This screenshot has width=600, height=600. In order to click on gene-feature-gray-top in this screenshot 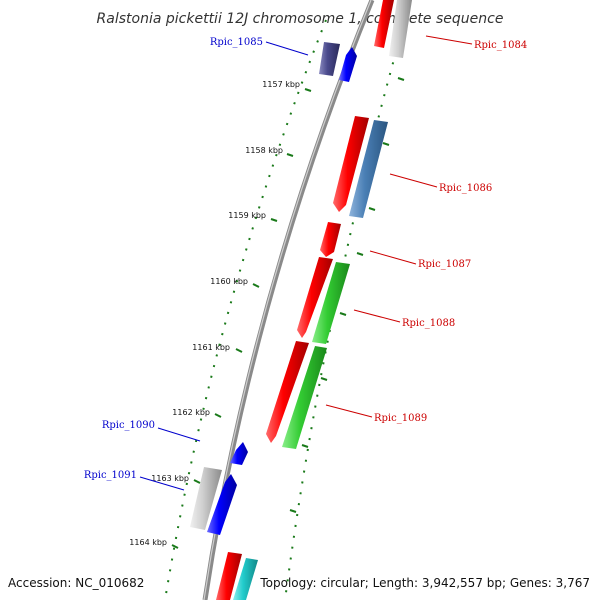, I will do `click(400, 29)`.